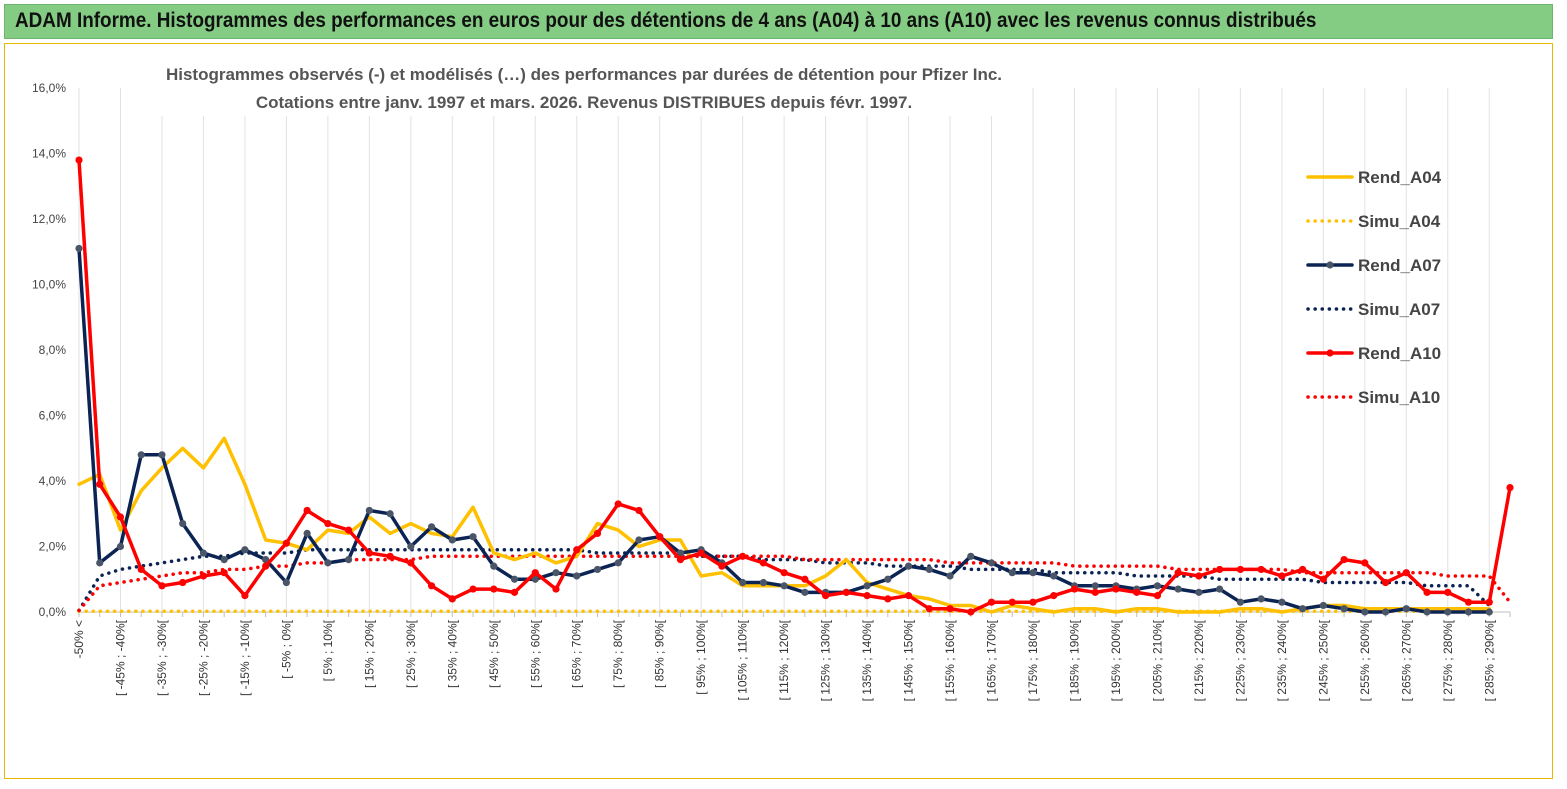 This screenshot has width=1567, height=789. I want to click on x-tick-label: [ 85% ; 90%[, so click(660, 653).